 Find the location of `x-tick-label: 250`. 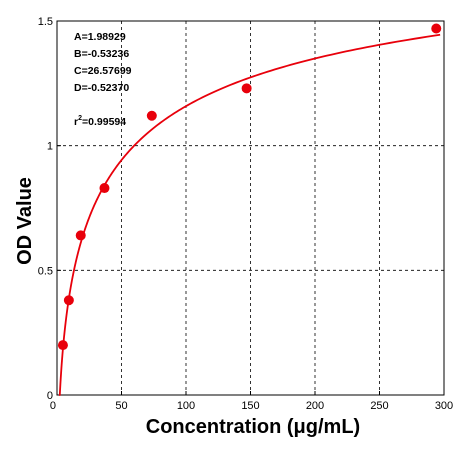

x-tick-label: 250 is located at coordinates (379, 406).